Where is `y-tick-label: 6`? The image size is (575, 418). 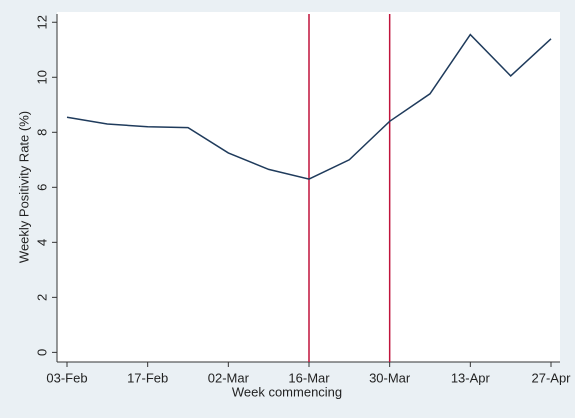
y-tick-label: 6 is located at coordinates (41, 187).